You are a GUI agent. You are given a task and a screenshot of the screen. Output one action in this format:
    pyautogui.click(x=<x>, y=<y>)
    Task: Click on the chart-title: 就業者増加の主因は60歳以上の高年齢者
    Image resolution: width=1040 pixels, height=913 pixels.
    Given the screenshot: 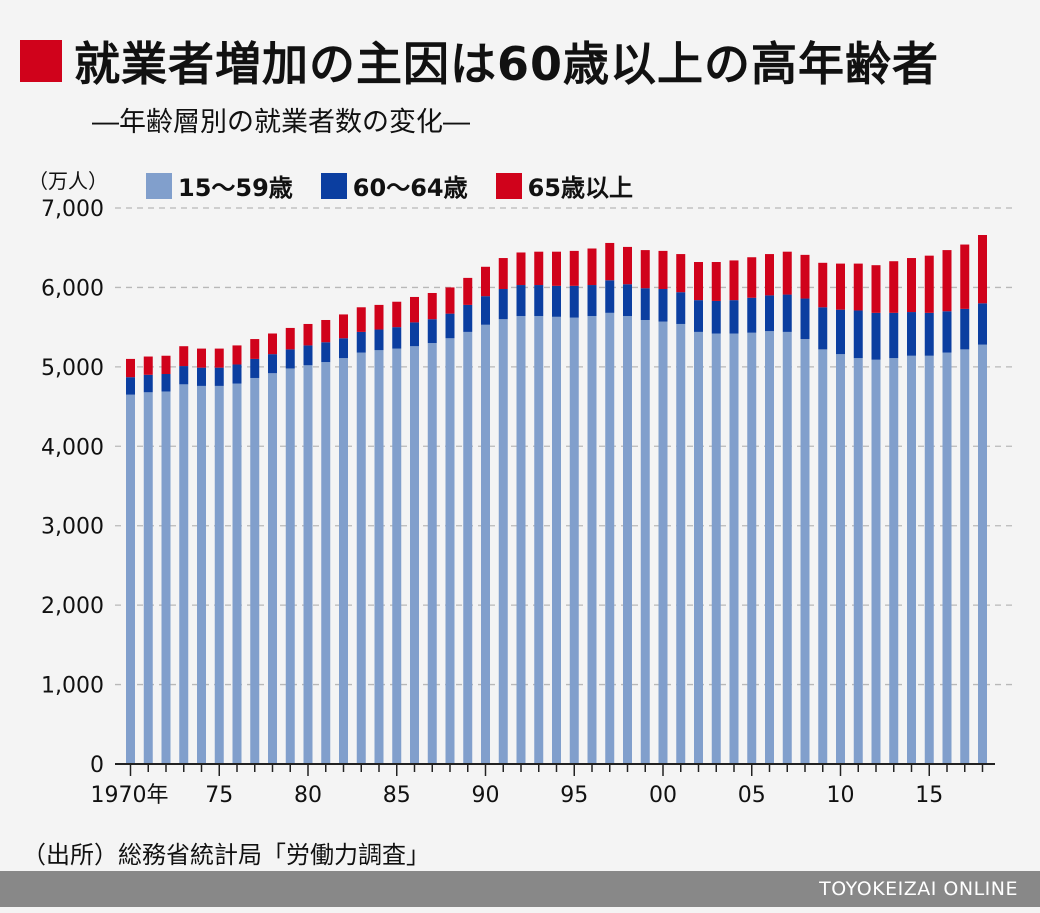 What is the action you would take?
    pyautogui.click(x=507, y=64)
    